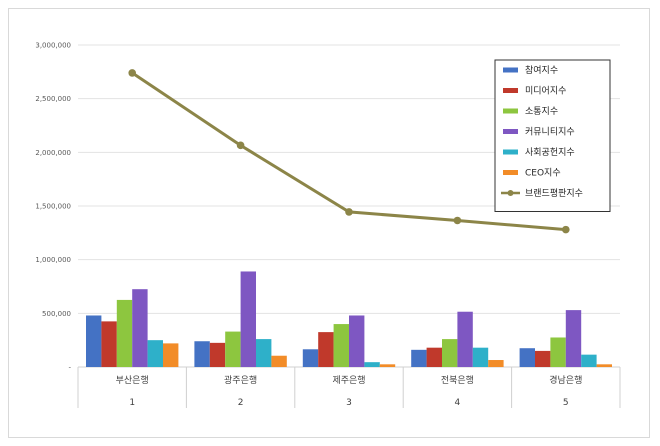 Image resolution: width=660 pixels, height=446 pixels. I want to click on x-tick-label: 부산은행, so click(132, 380).